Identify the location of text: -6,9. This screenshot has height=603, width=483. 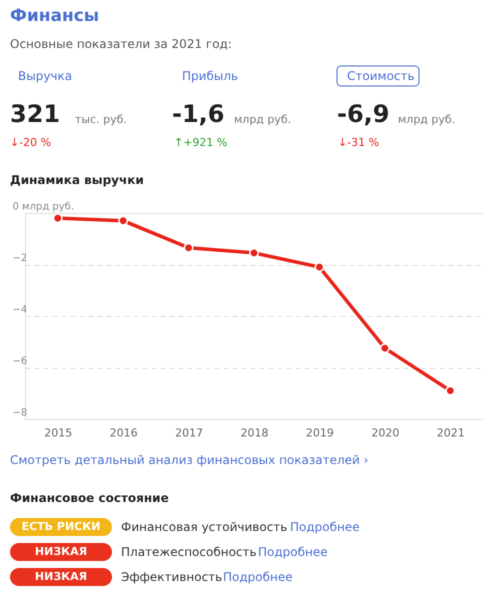
(363, 114).